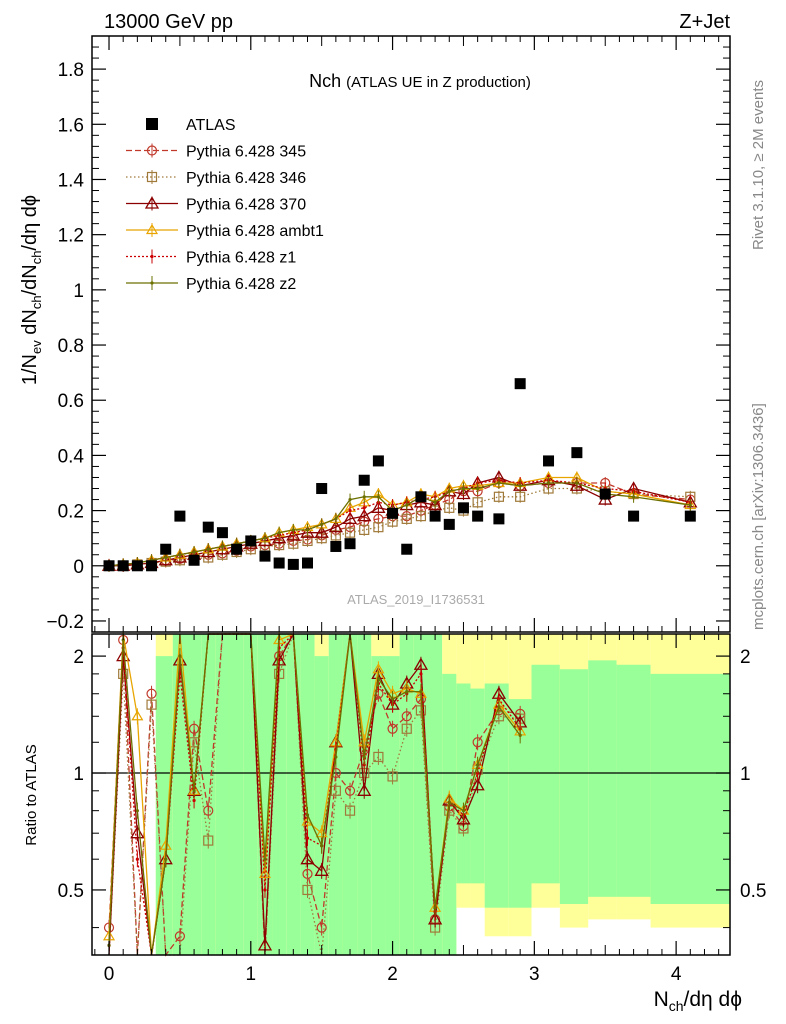  I want to click on main-title-sub: (ATLAS UE in Z production), so click(438, 82).